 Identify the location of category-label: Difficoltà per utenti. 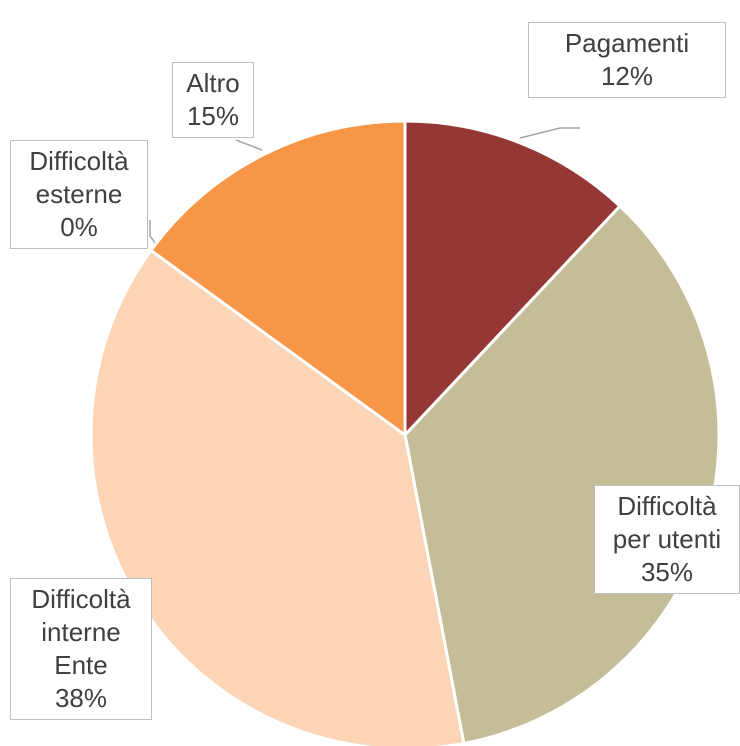
(667, 522).